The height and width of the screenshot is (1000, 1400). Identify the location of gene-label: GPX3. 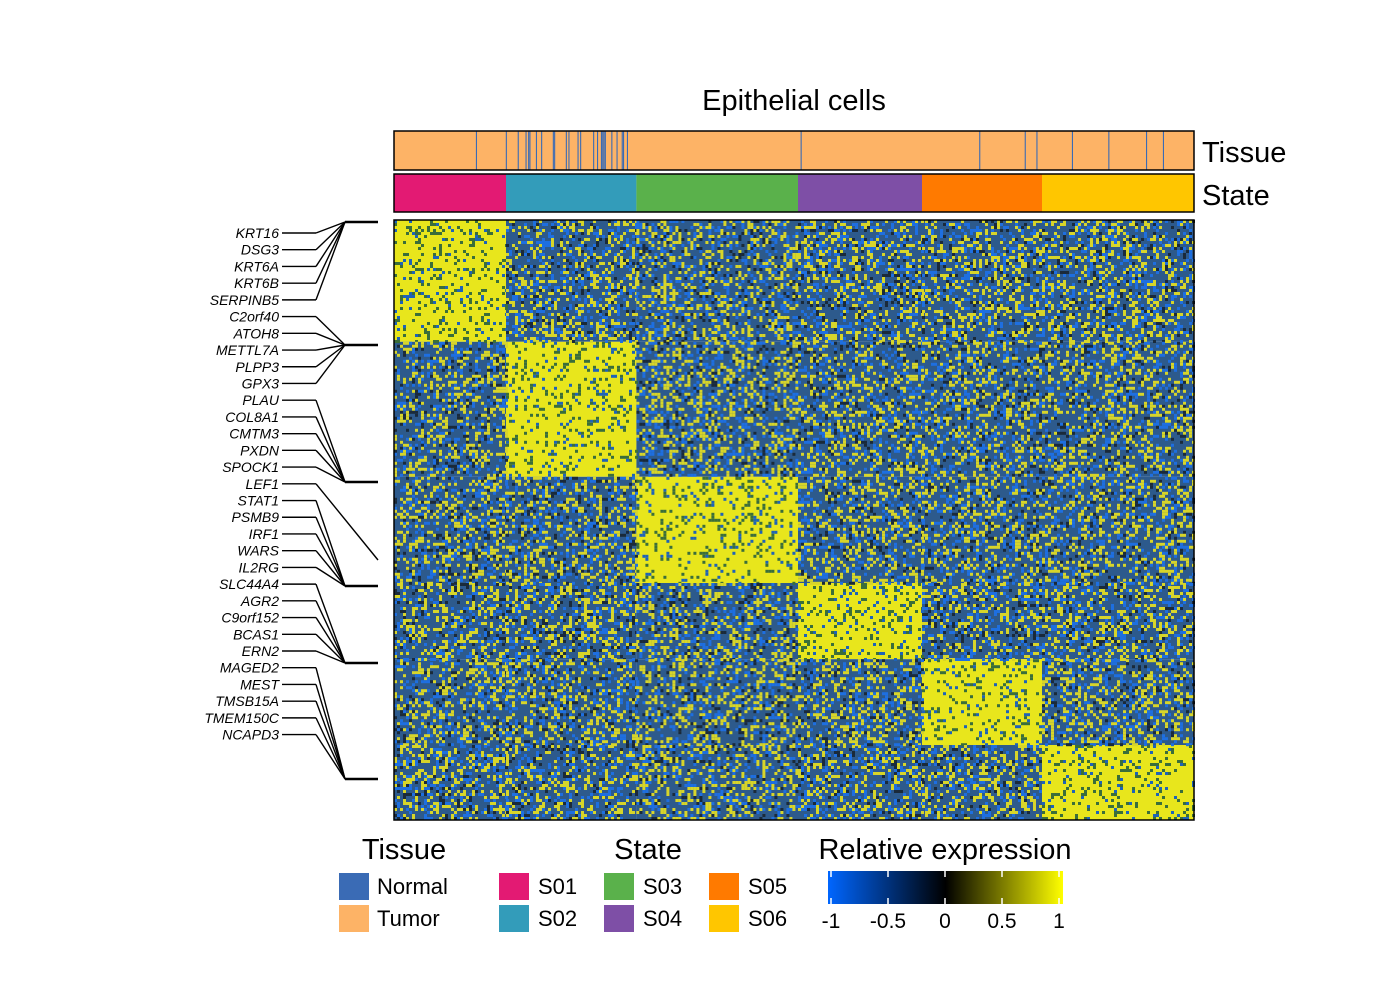
(261, 383).